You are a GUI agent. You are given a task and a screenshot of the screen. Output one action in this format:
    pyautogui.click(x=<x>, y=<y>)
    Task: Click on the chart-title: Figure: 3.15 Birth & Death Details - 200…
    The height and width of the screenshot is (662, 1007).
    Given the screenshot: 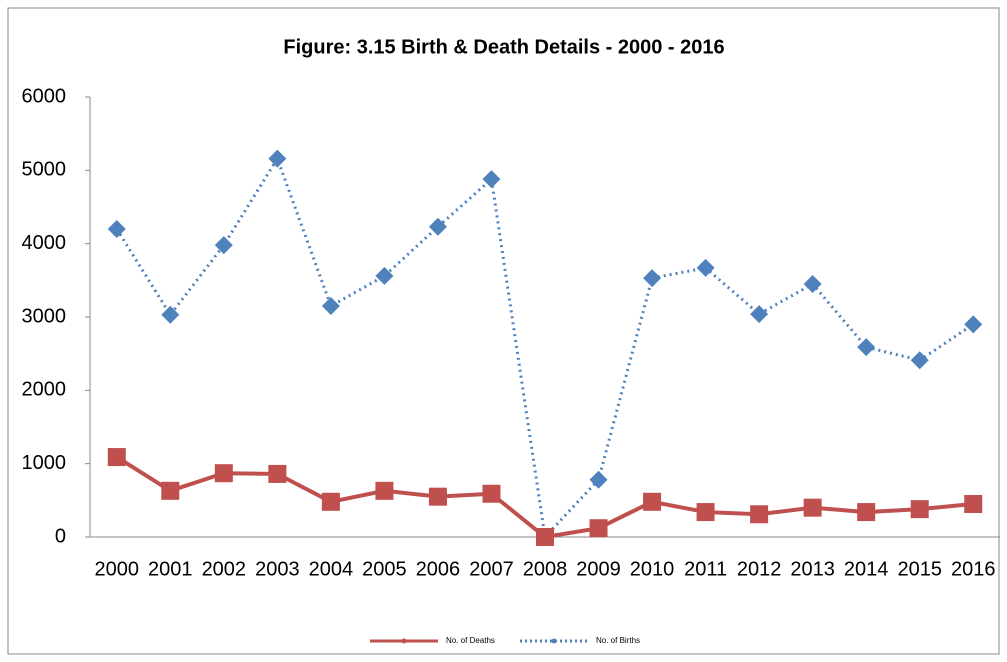 What is the action you would take?
    pyautogui.click(x=503, y=47)
    